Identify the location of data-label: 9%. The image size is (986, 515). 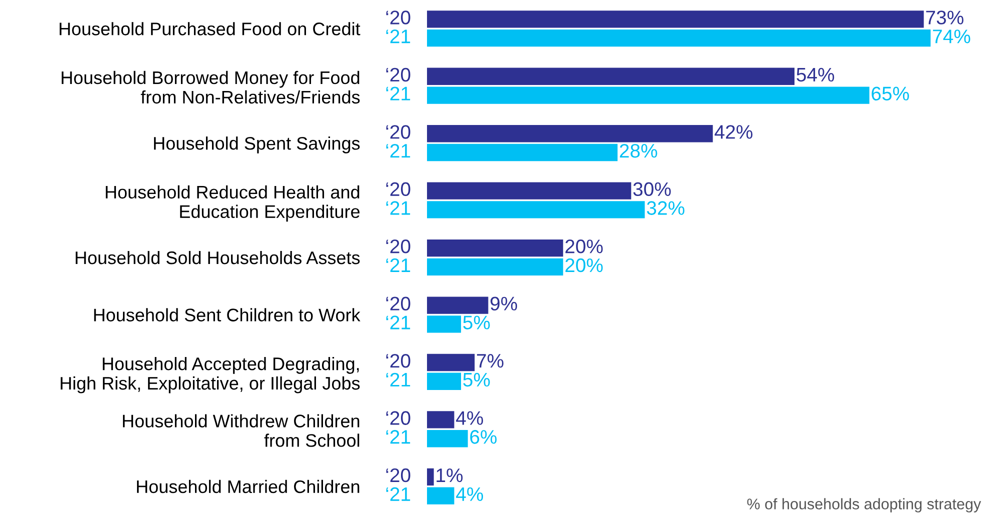
(504, 303).